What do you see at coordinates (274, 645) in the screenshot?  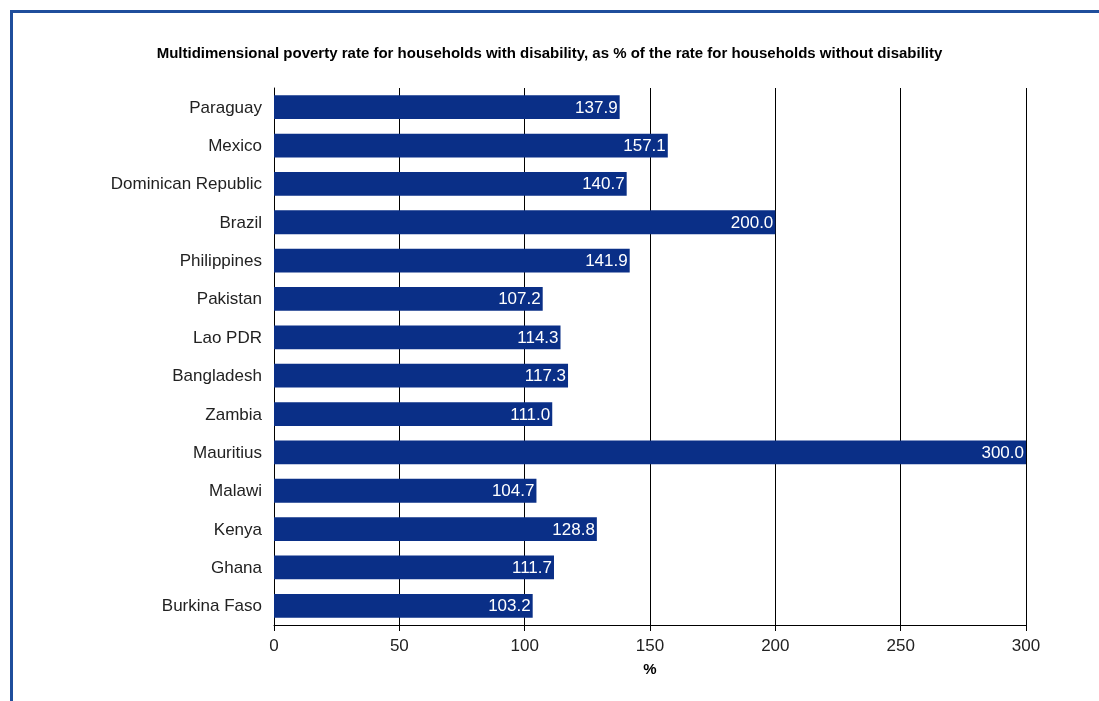 I see `x-tick-label: 0` at bounding box center [274, 645].